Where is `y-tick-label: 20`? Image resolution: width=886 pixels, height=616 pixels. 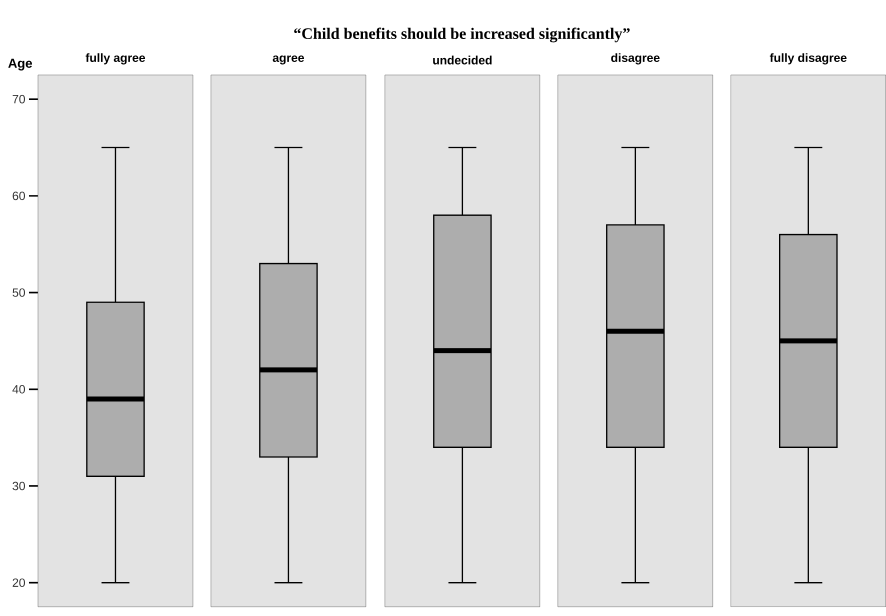
y-tick-label: 20 is located at coordinates (18, 582).